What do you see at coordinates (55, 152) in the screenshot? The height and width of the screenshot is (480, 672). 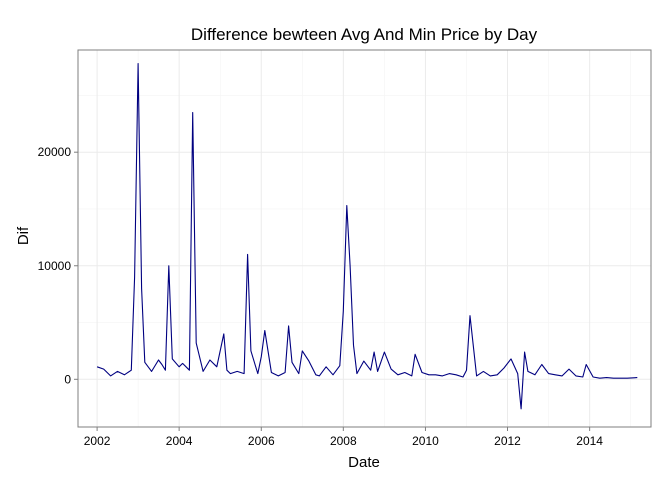 I see `y-tick-label: 20000` at bounding box center [55, 152].